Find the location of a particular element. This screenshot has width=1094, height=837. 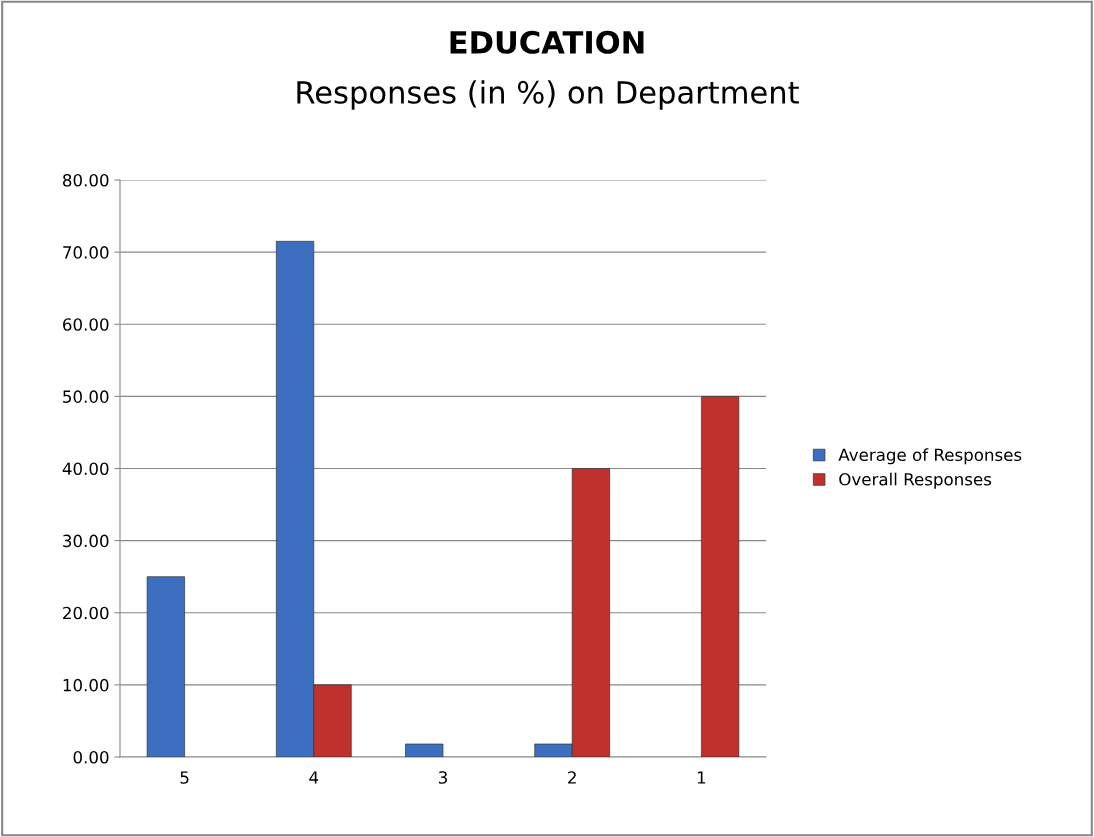

legend-label: Overall Responses is located at coordinates (915, 480).